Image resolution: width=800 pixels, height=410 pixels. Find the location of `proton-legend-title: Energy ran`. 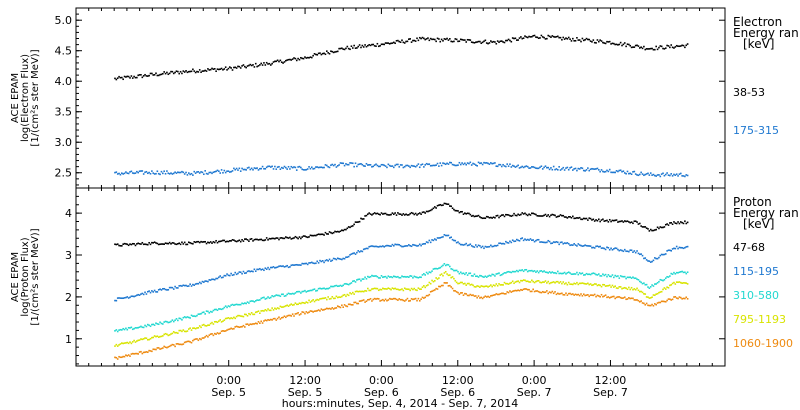

proton-legend-title: Energy ran is located at coordinates (766, 213).